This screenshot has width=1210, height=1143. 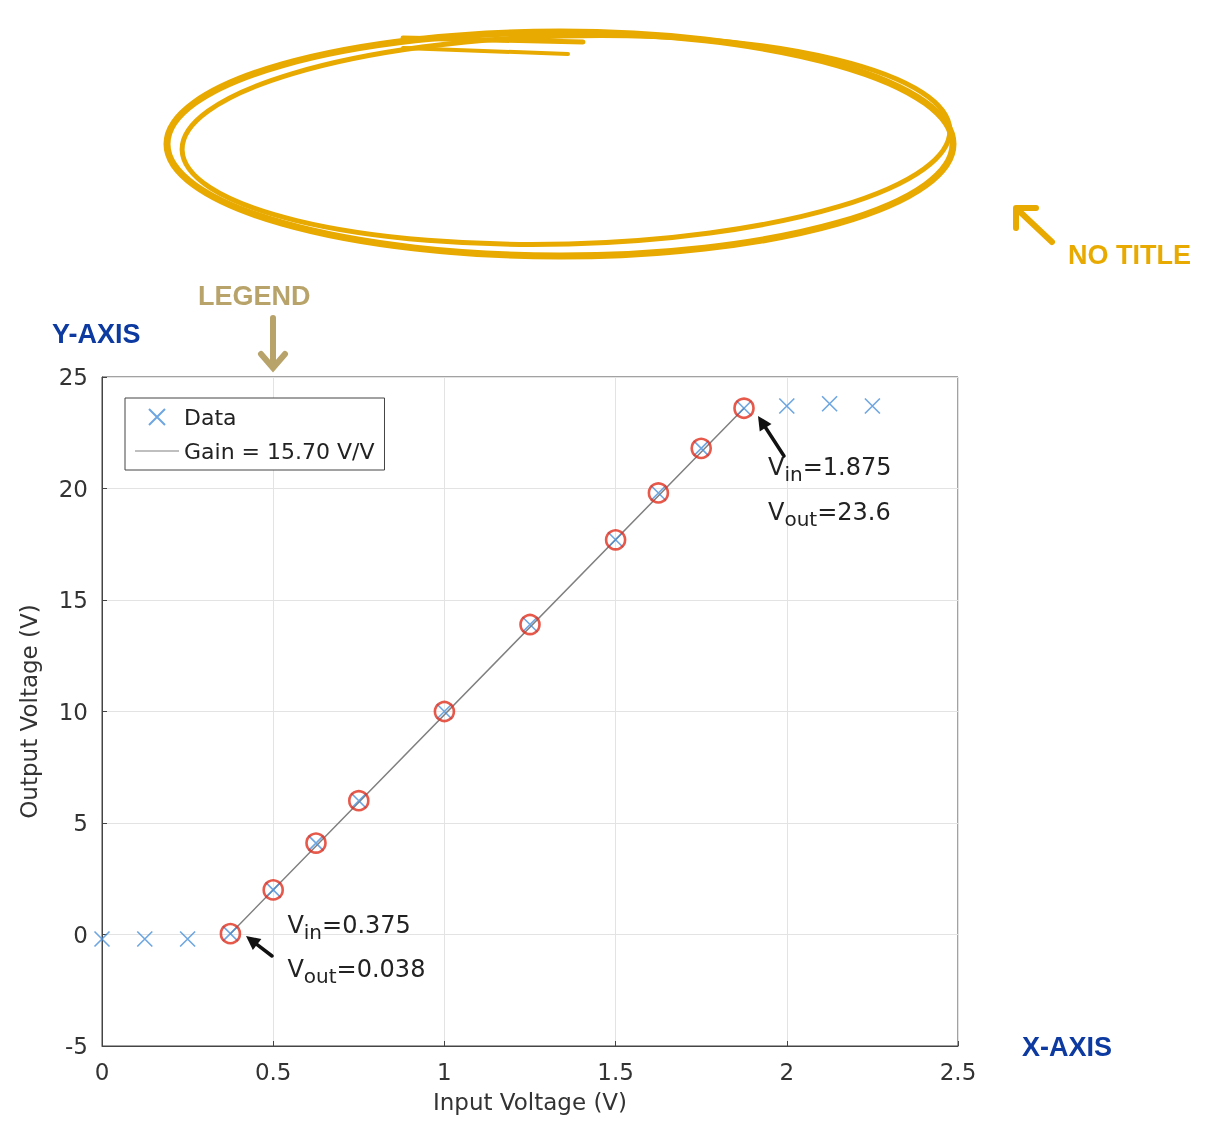 I want to click on x-tick-label: 1, so click(x=444, y=1071).